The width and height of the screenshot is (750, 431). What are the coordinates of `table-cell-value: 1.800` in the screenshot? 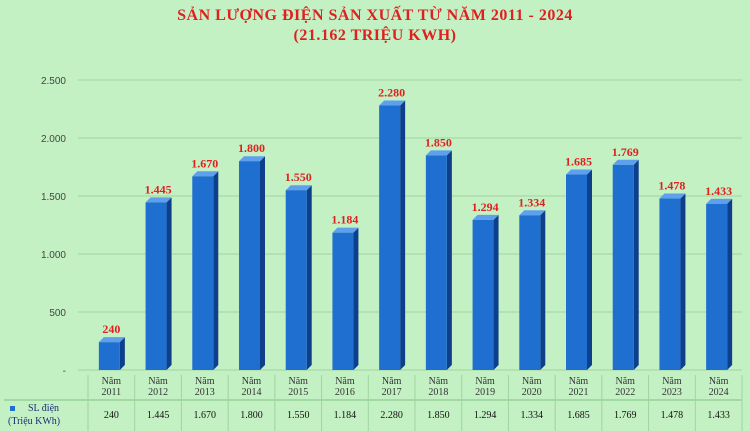 It's located at (251, 415).